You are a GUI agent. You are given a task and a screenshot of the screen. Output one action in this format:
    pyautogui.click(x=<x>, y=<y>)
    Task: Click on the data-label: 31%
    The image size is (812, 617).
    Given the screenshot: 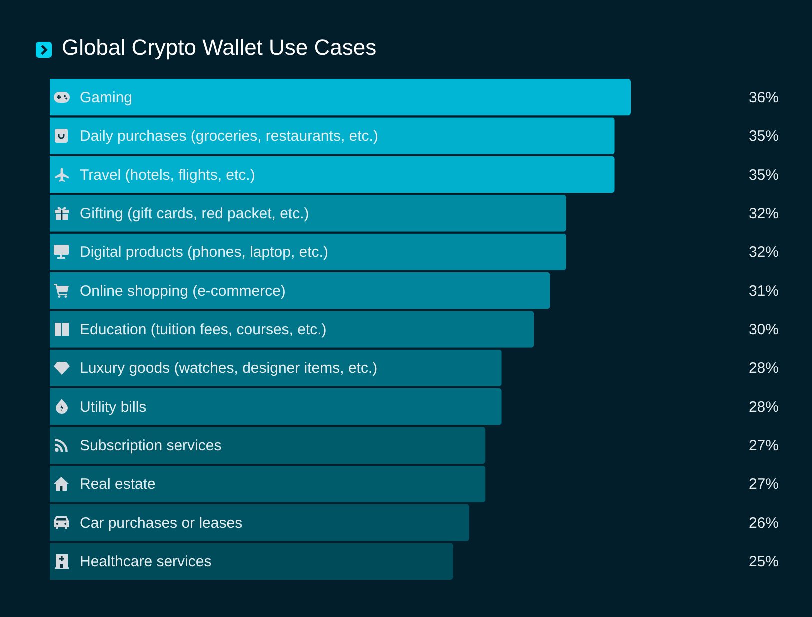 What is the action you would take?
    pyautogui.click(x=763, y=291)
    